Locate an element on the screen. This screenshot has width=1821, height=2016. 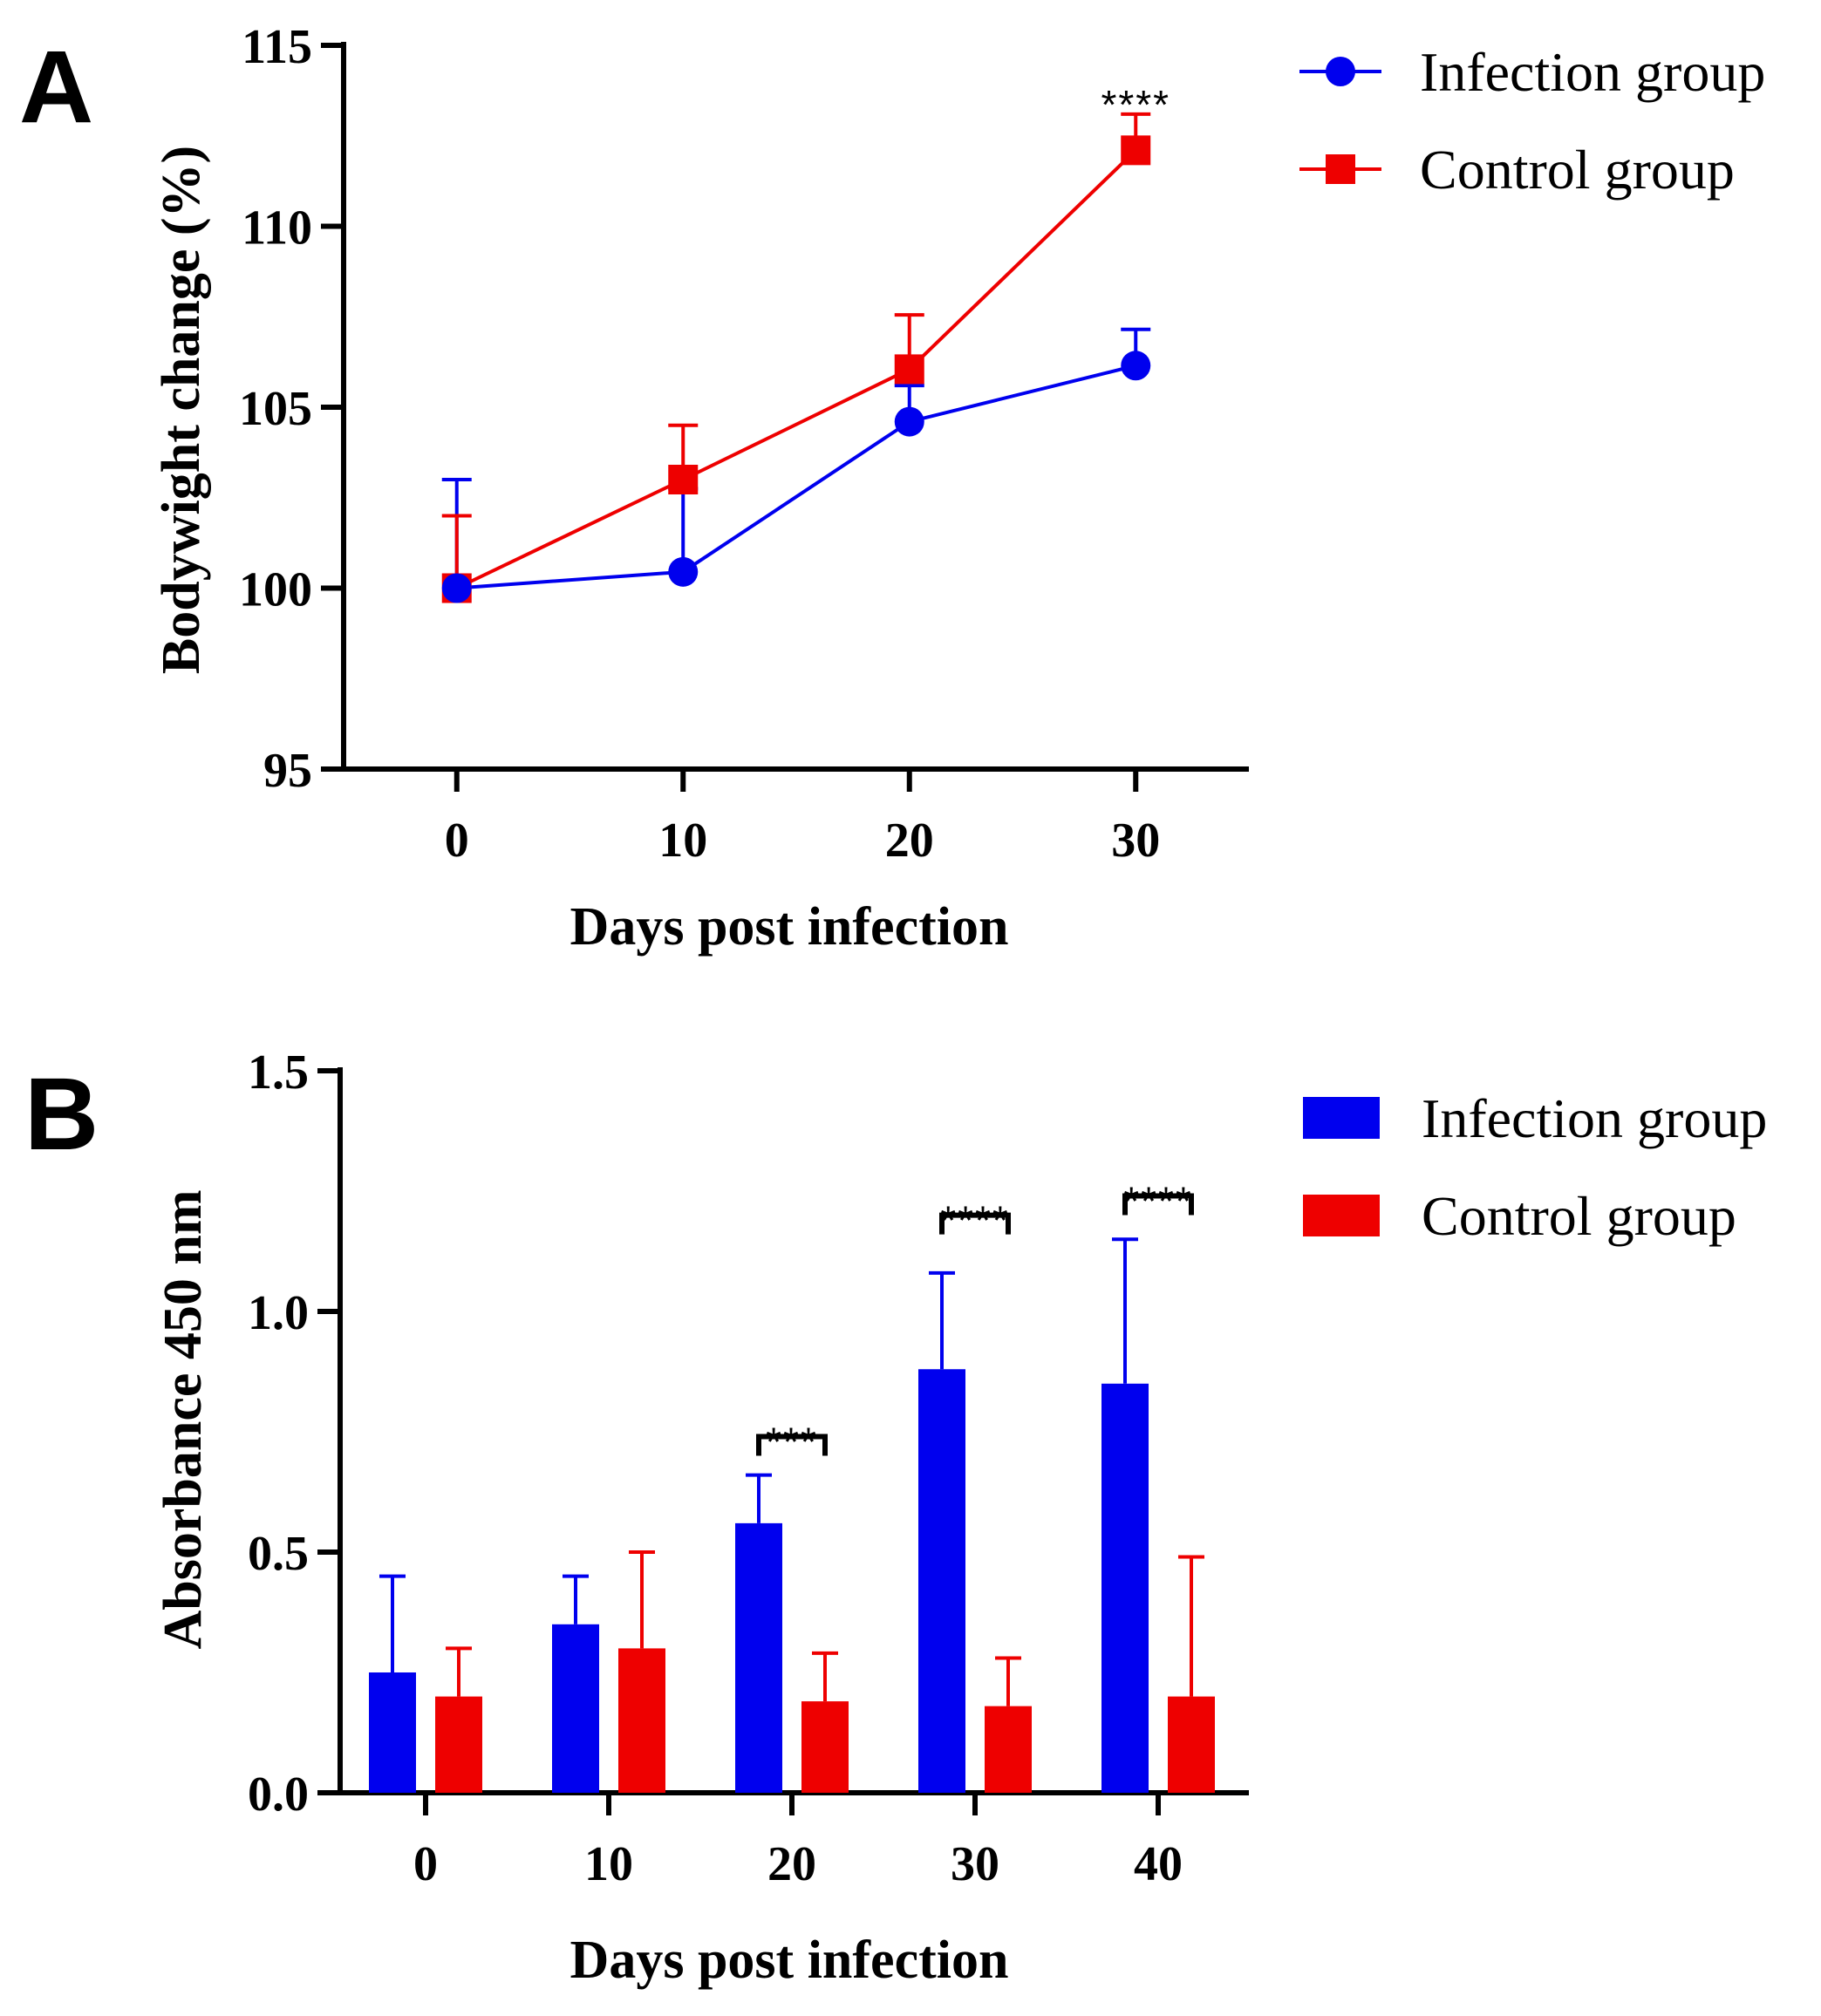
panel-b-y-tick-label: 0.5 is located at coordinates (278, 1554).